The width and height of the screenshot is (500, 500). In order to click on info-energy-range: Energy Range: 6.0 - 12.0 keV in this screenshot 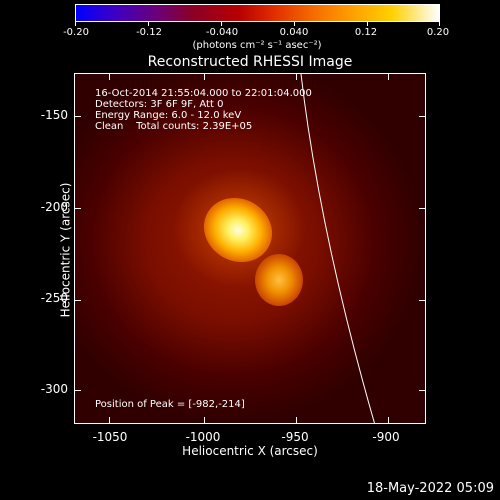, I will do `click(168, 115)`.